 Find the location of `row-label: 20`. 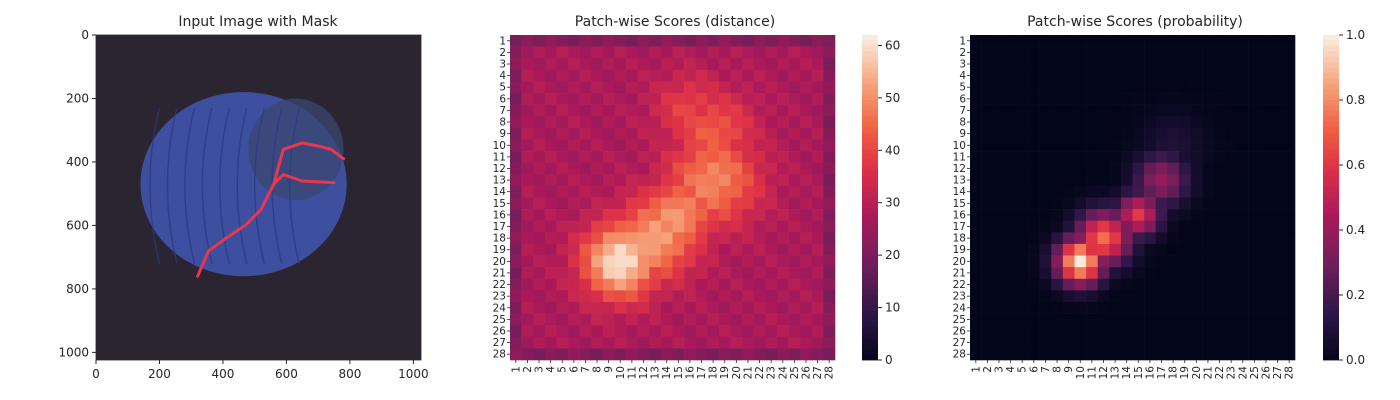

row-label: 20 is located at coordinates (959, 262).